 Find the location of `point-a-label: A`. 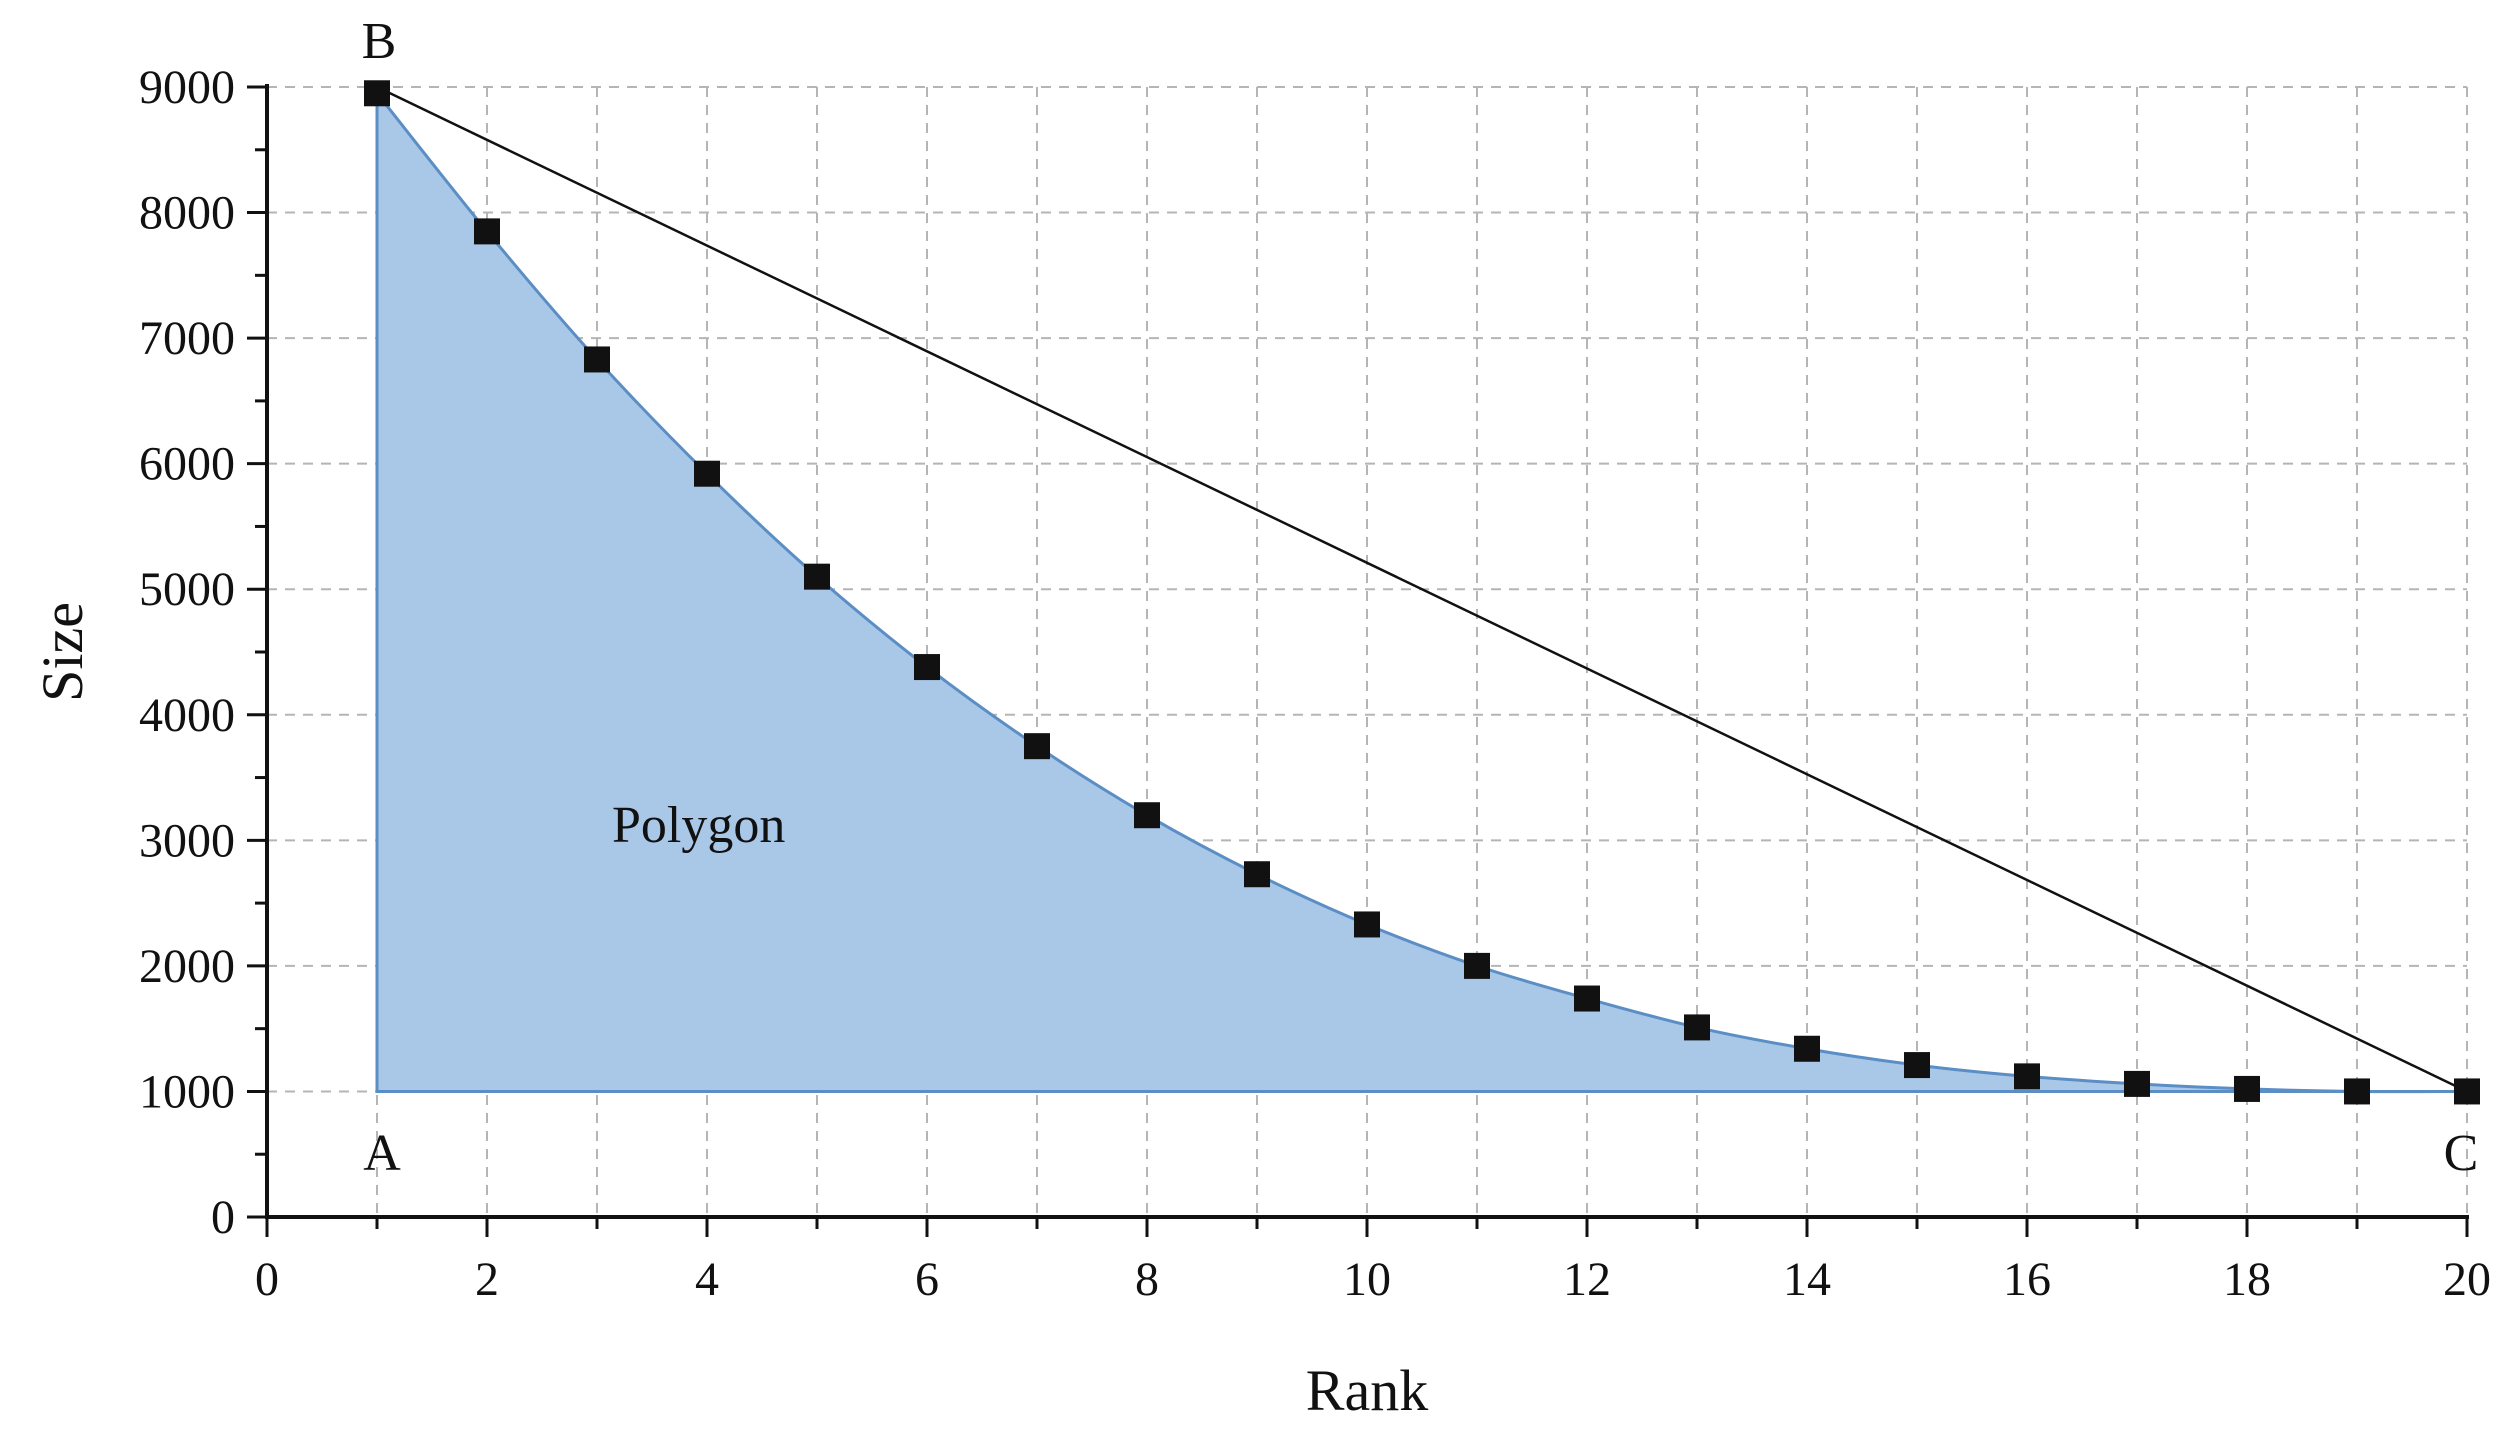

point-a-label: A is located at coordinates (382, 1153).